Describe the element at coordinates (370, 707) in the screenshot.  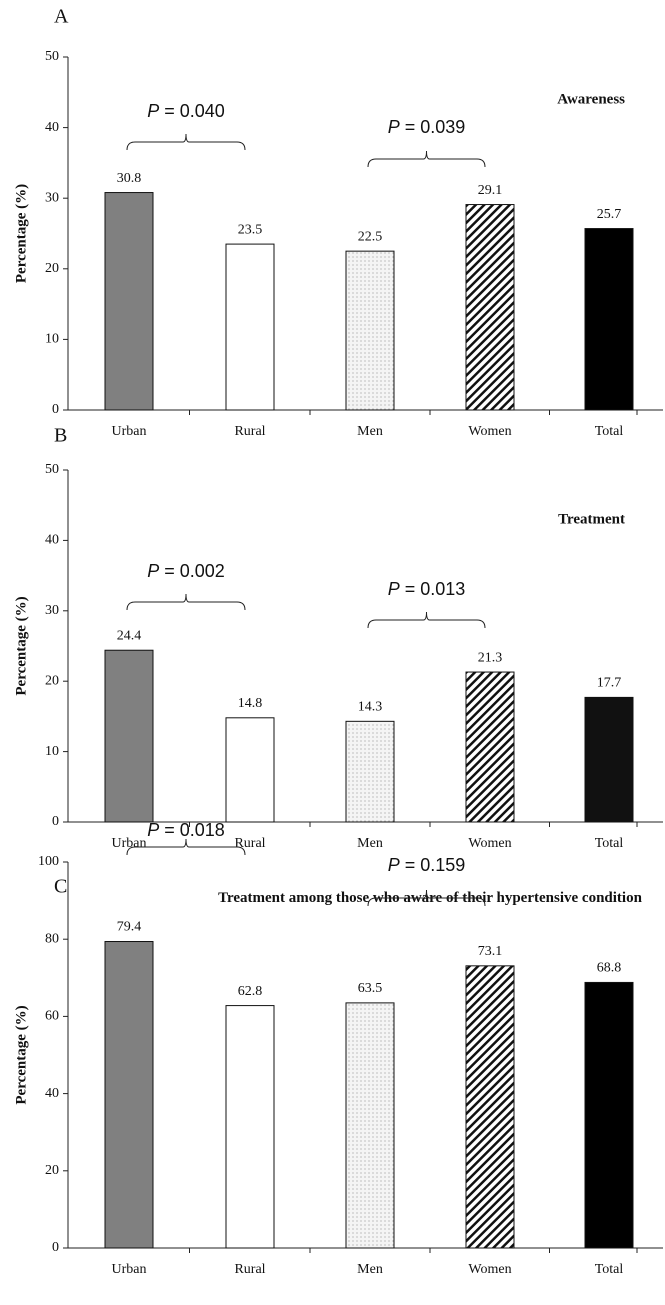
I see `value-label: 14.3` at that location.